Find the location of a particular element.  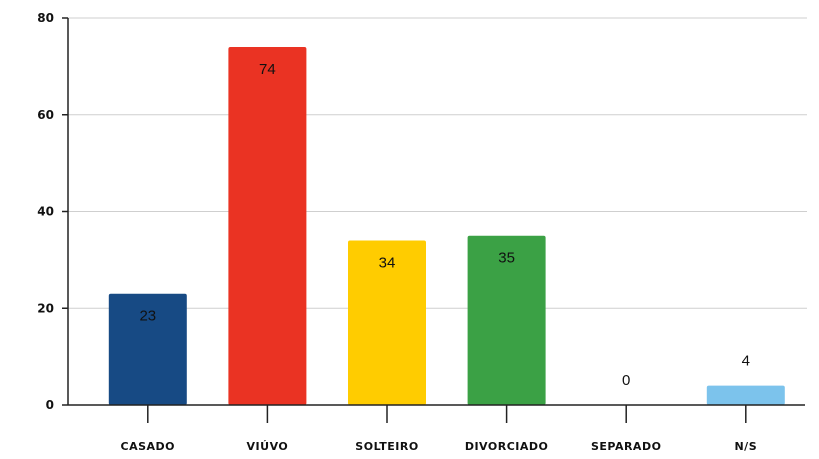

y-tick-label: 0 is located at coordinates (50, 405).